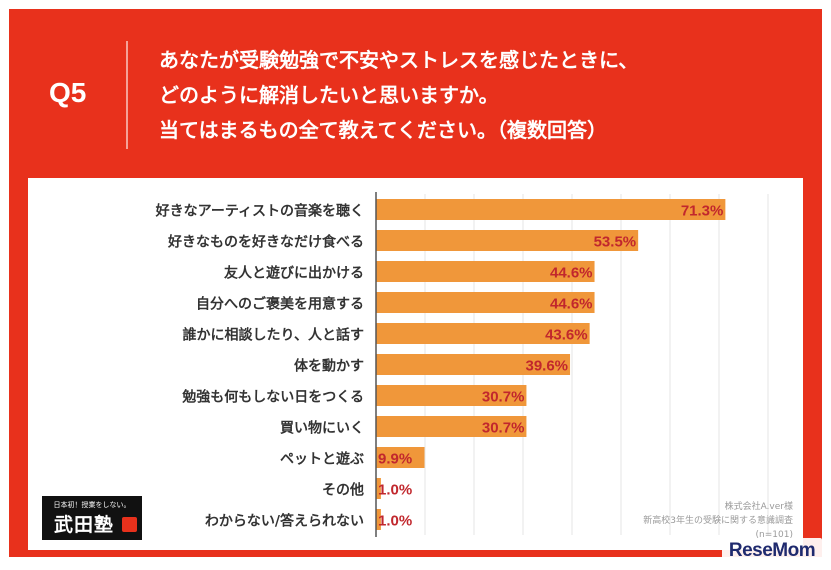 Image resolution: width=831 pixels, height=570 pixels. What do you see at coordinates (758, 507) in the screenshot?
I see `source-company: 株式会社A.ver様` at bounding box center [758, 507].